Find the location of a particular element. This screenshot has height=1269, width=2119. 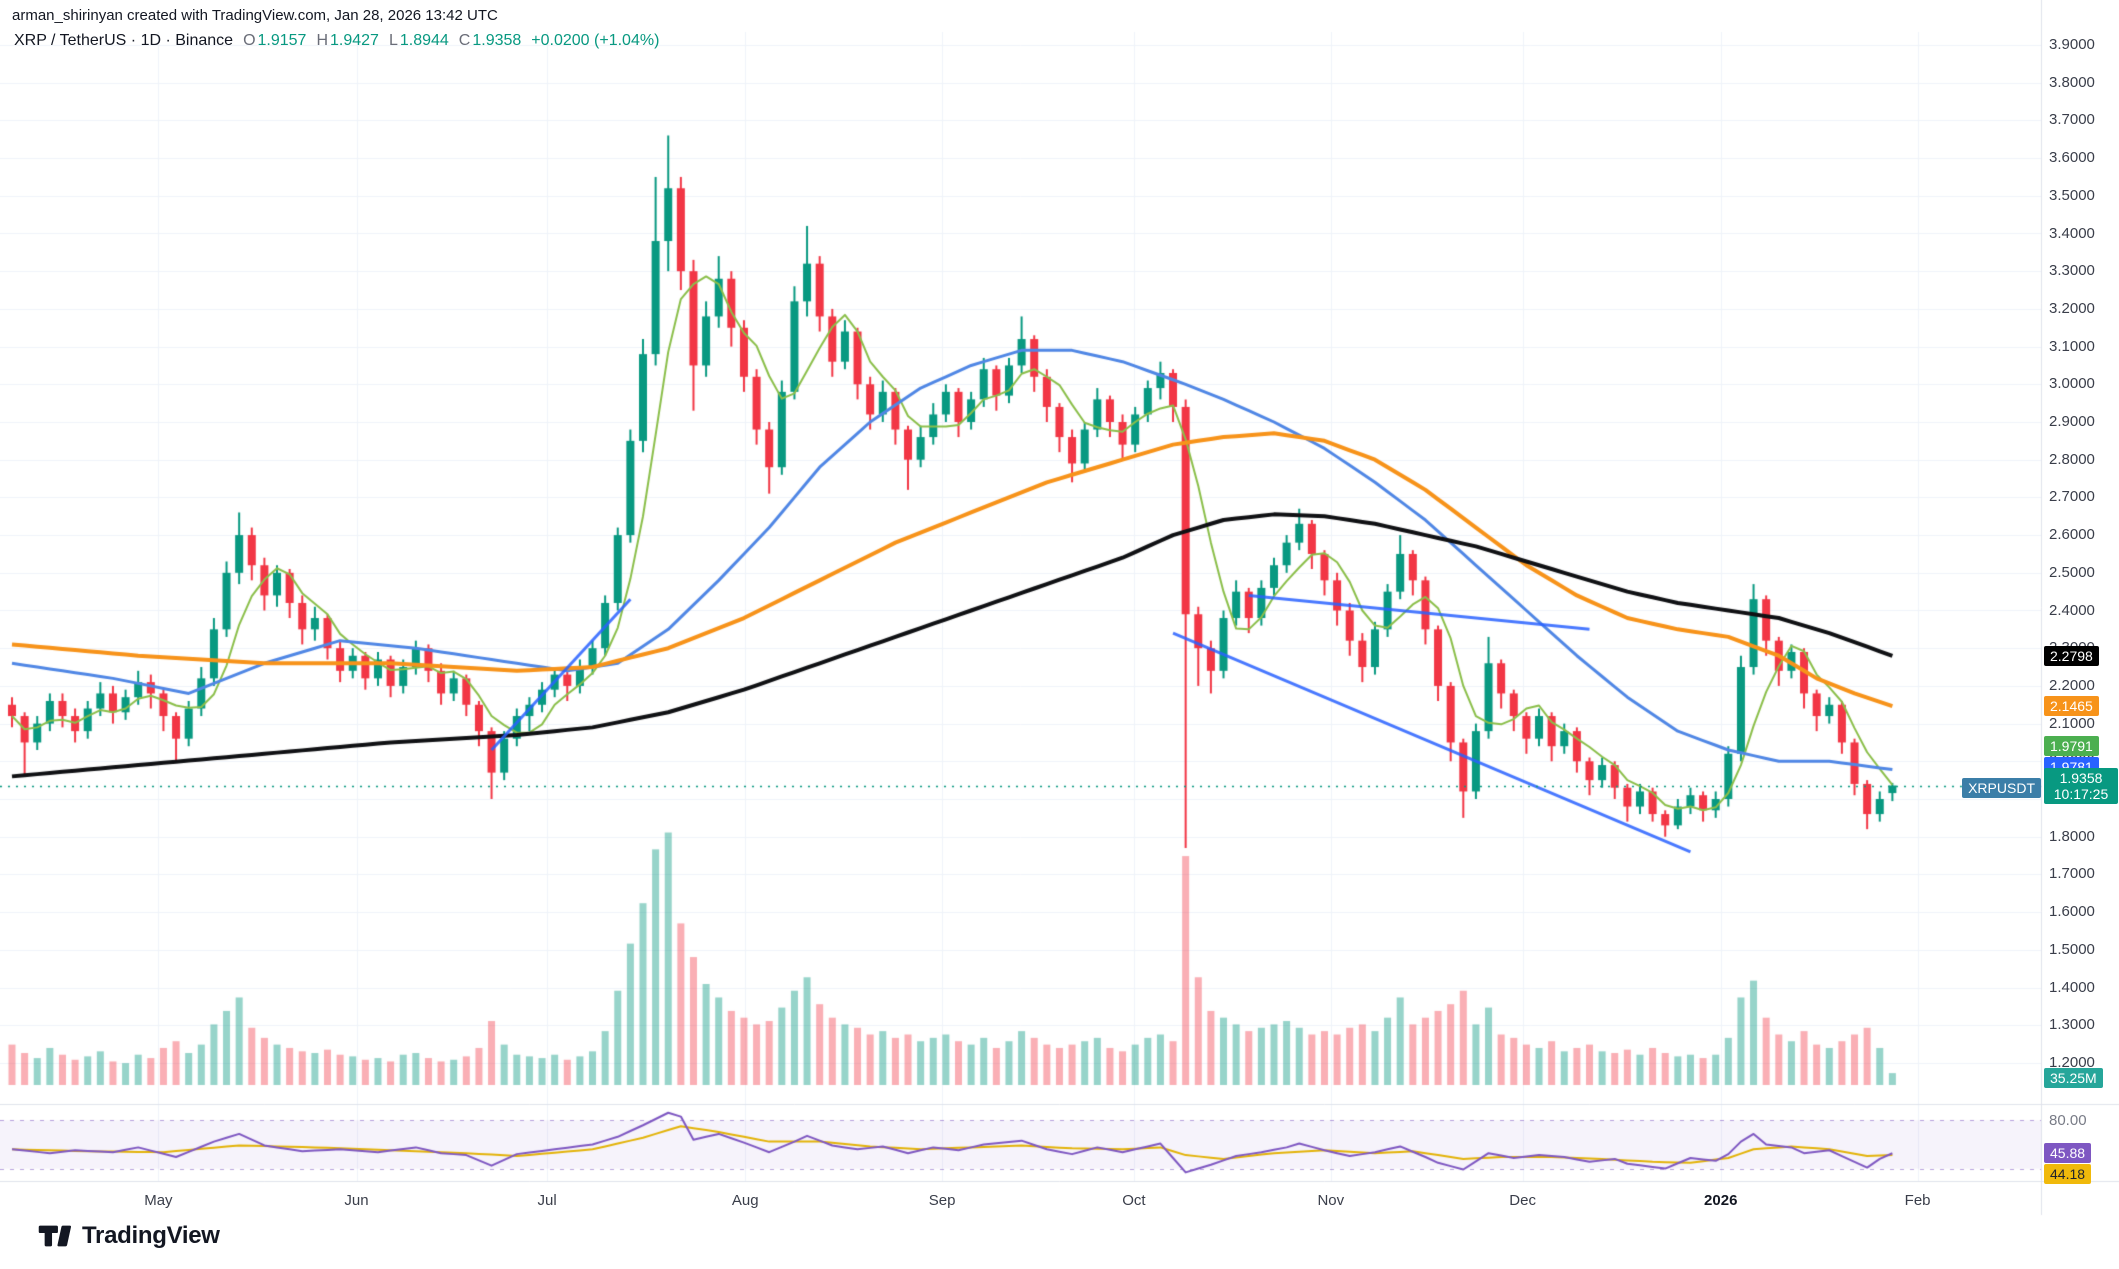

ma-short-price-badge: 1.9791 is located at coordinates (2071, 746).